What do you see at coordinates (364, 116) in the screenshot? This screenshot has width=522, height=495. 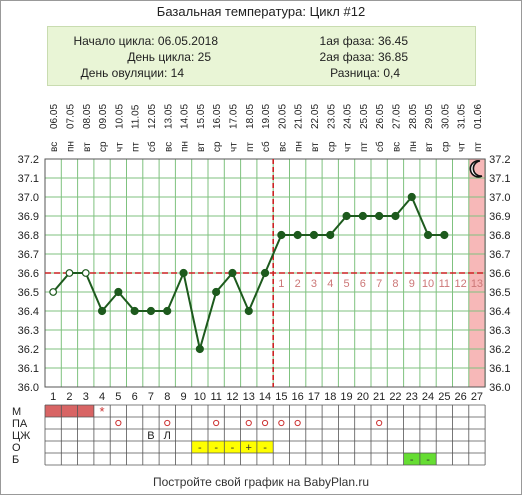 I see `date-label: 25.05` at bounding box center [364, 116].